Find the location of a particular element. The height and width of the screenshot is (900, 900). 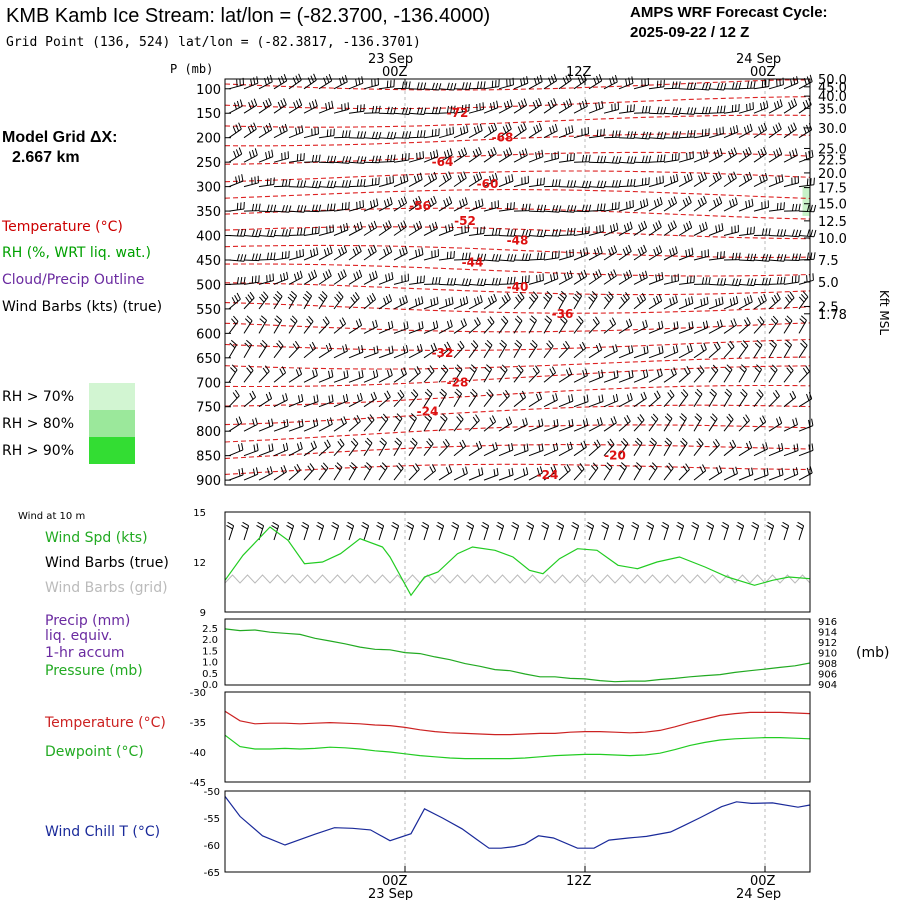

wind-barbs-true-legend: Wind Barbs (true) is located at coordinates (107, 563).